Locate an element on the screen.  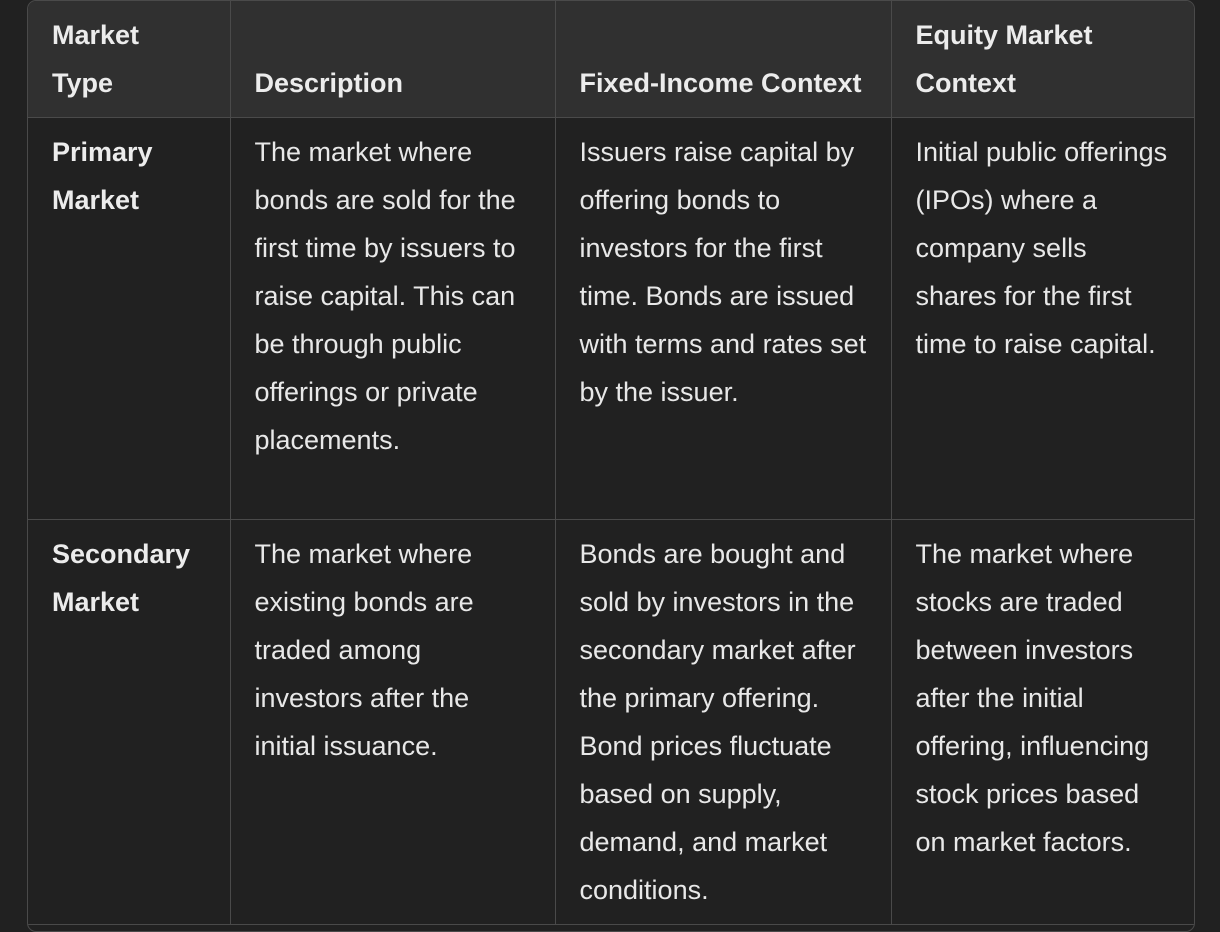
cell-market-type: Primary Market is located at coordinates (129, 318).